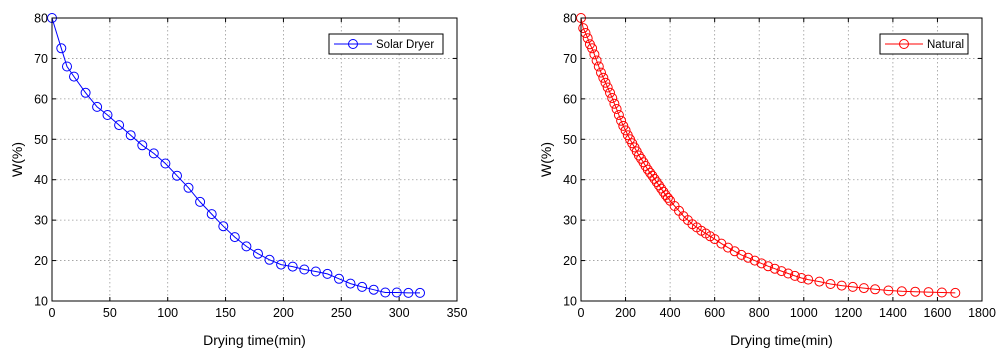 The height and width of the screenshot is (351, 998). Describe the element at coordinates (759, 313) in the screenshot. I see `x-tick-label: 800` at that location.